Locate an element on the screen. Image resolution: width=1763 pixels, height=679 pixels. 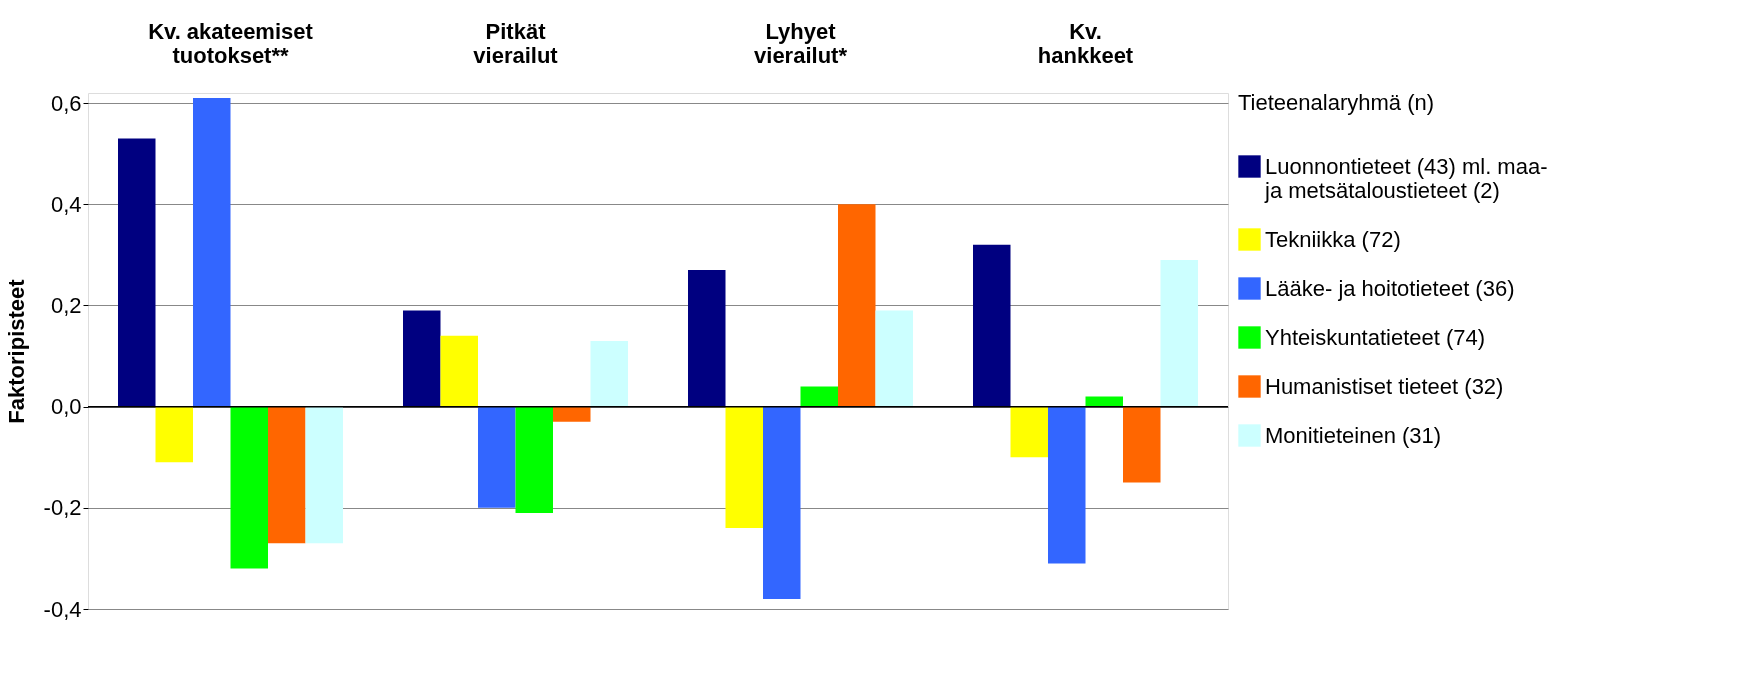
y-tick-label: 0,6 is located at coordinates (66, 103).